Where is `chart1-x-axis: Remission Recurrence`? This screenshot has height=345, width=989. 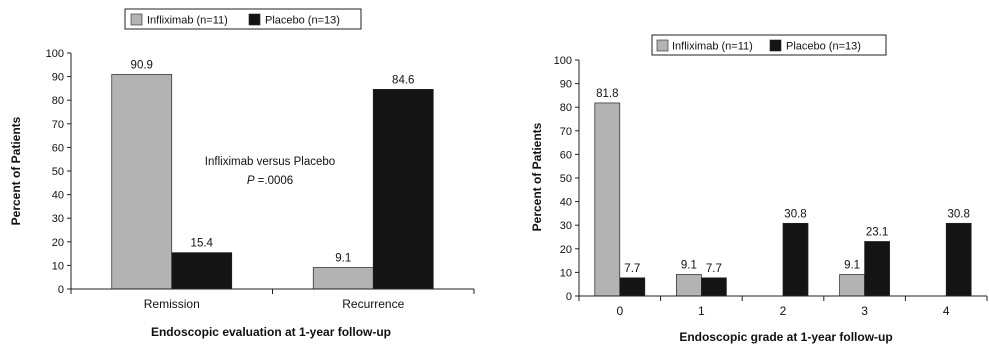 chart1-x-axis: Remission Recurrence is located at coordinates (272, 299).